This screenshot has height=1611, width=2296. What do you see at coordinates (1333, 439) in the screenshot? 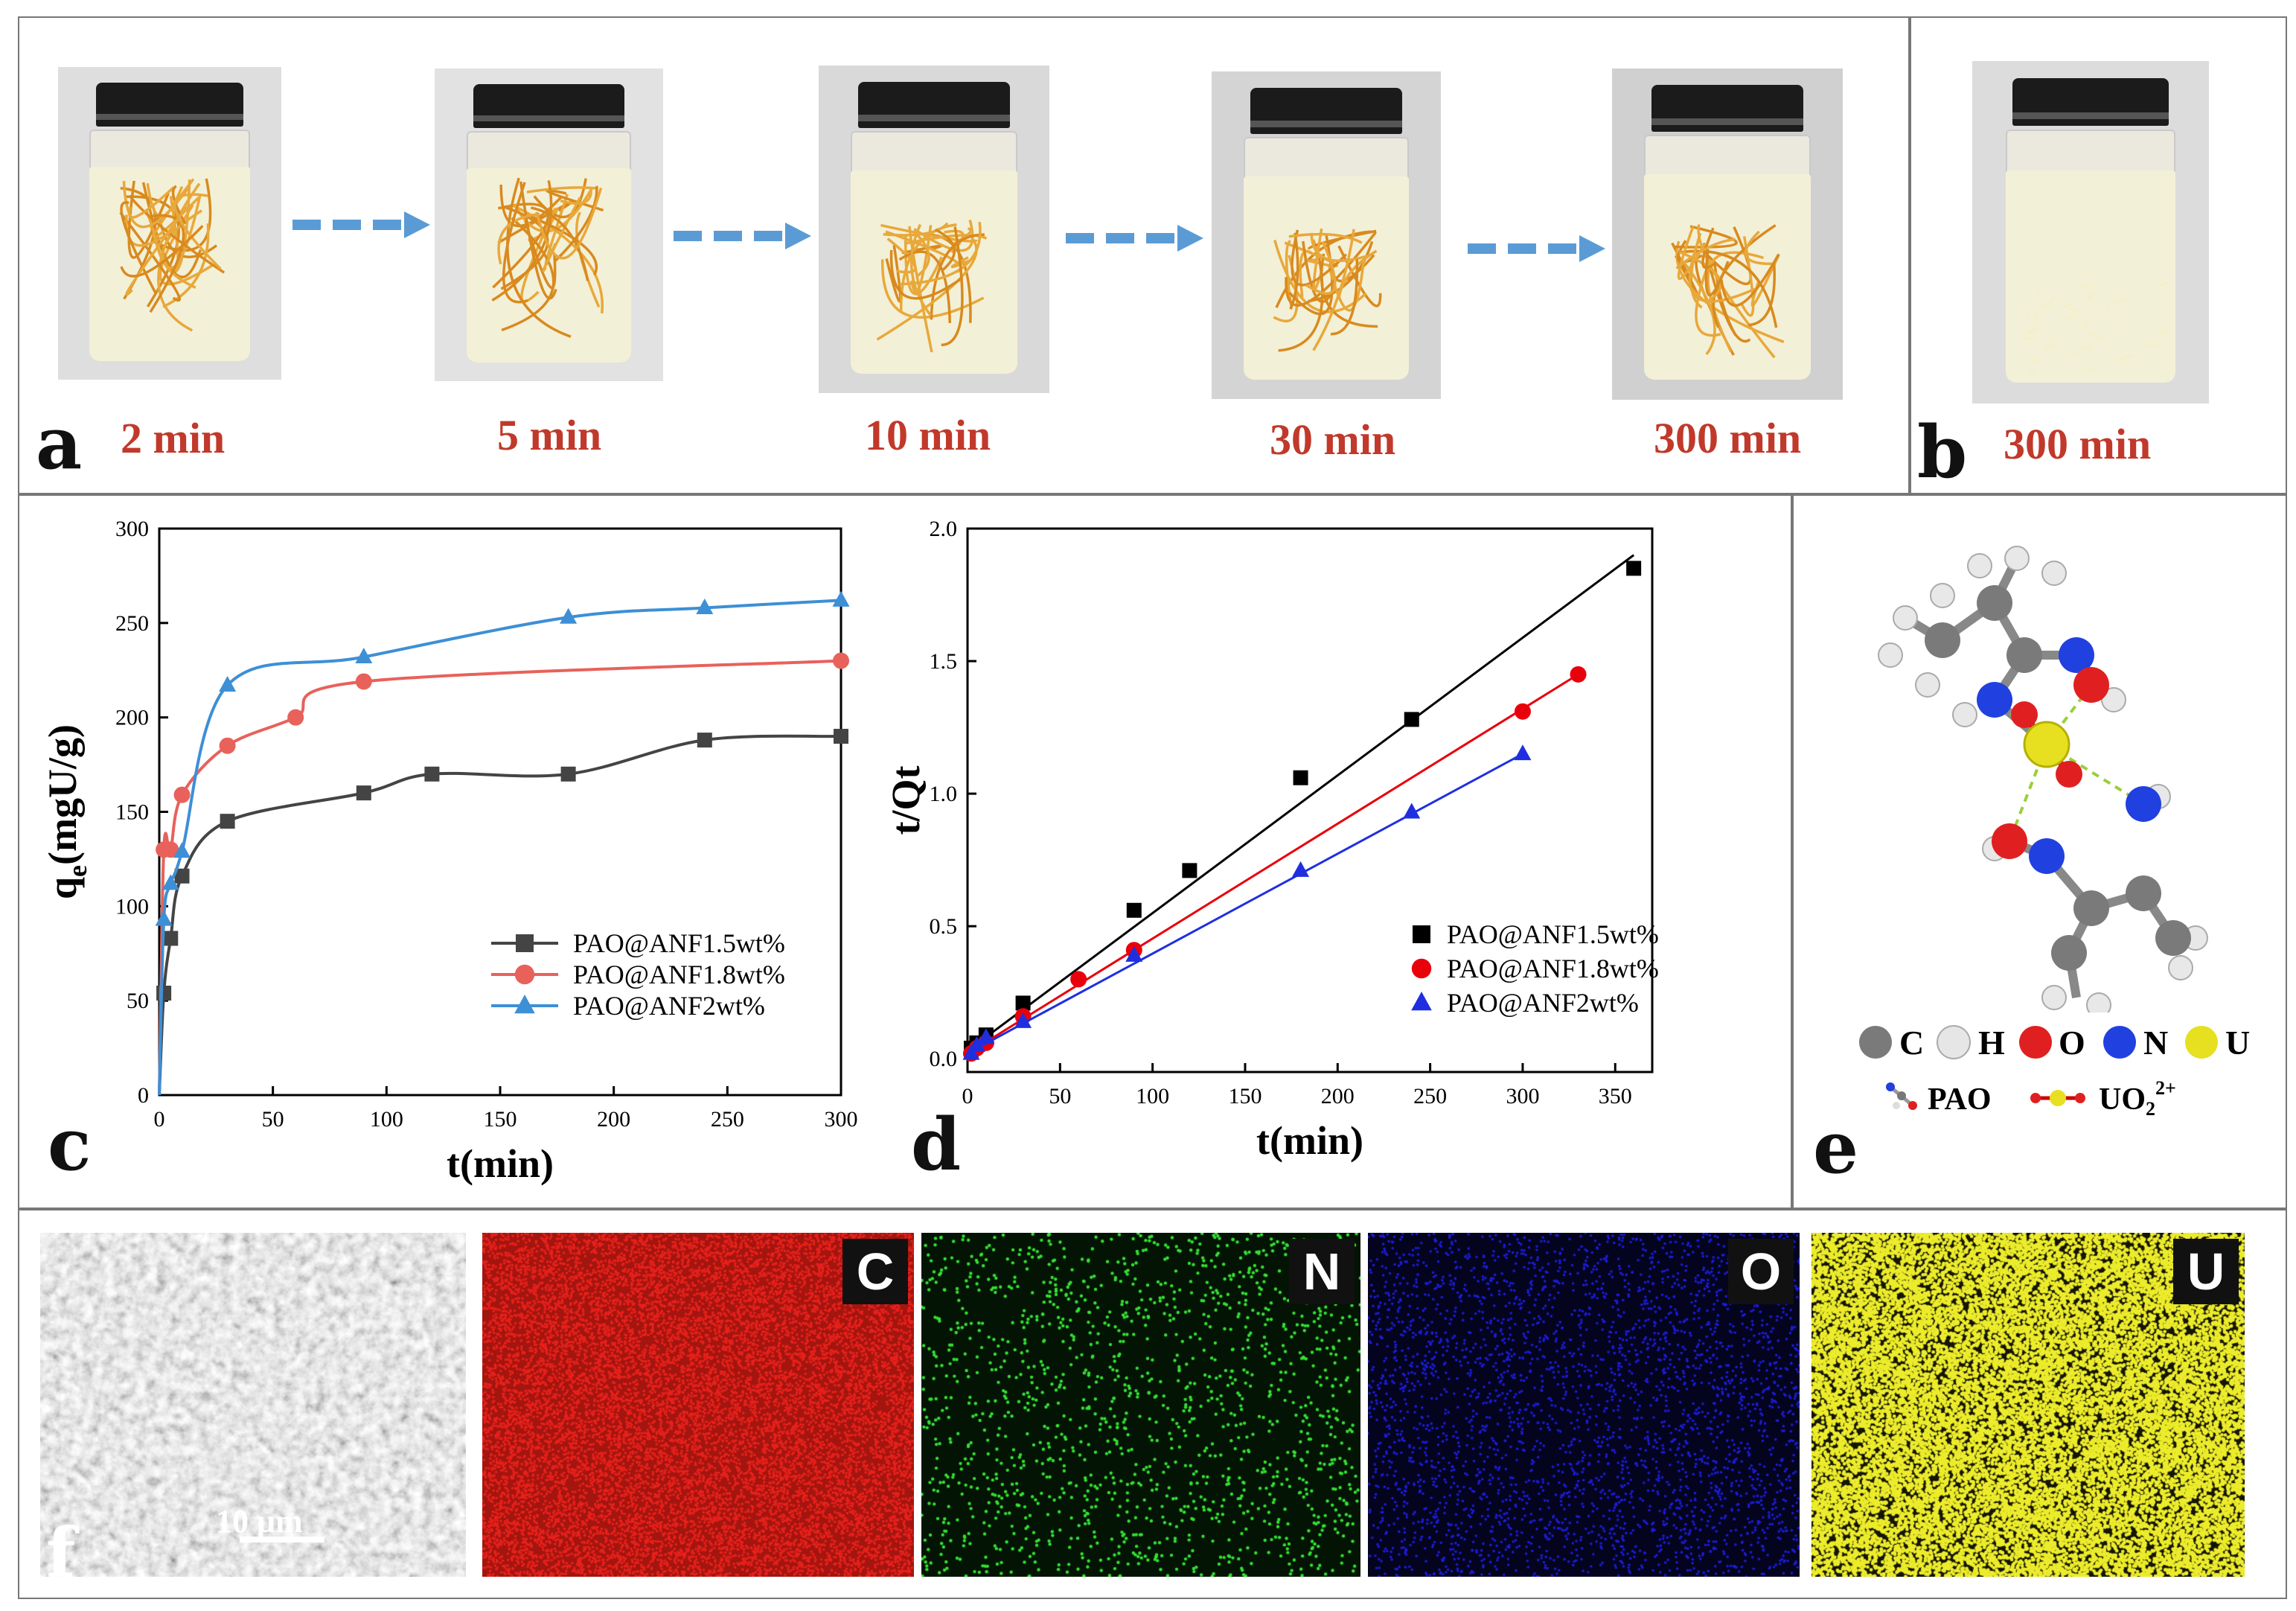
I see `time-label-30min: 30 min` at bounding box center [1333, 439].